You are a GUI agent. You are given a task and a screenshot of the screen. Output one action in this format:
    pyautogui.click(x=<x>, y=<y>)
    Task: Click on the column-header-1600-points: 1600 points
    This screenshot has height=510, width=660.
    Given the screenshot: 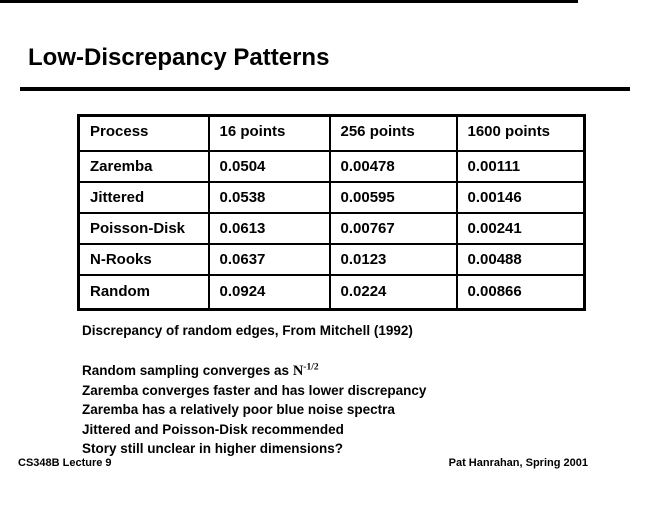 What is the action you would take?
    pyautogui.click(x=520, y=133)
    